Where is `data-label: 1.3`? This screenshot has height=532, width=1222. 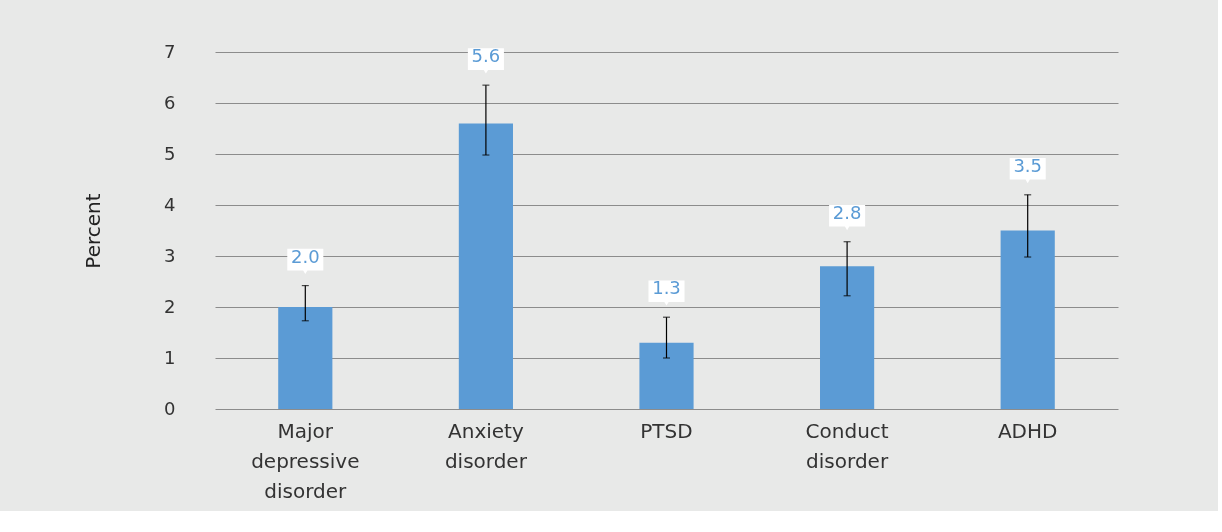 data-label: 1.3 is located at coordinates (666, 288).